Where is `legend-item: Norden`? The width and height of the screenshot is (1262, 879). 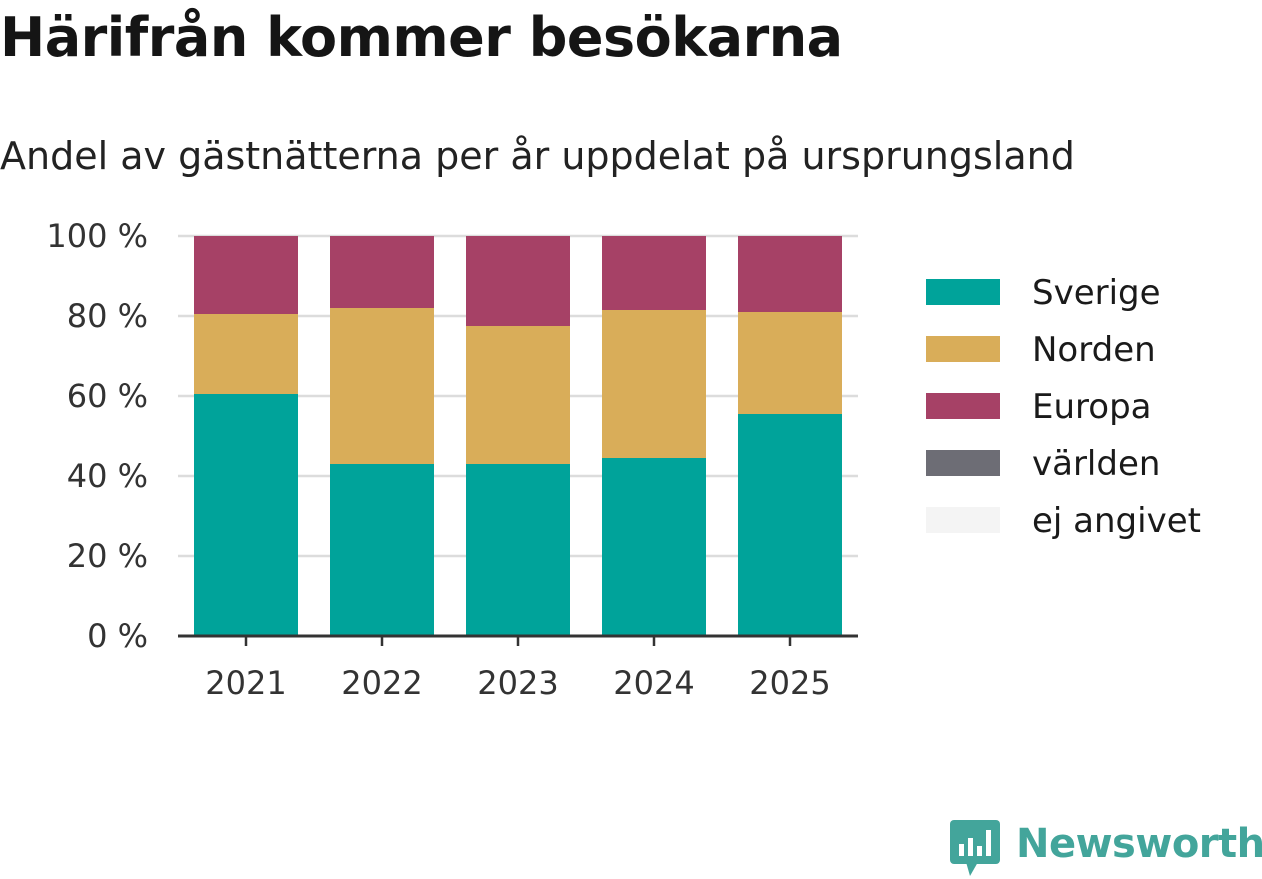
legend-item: Norden is located at coordinates (1041, 350).